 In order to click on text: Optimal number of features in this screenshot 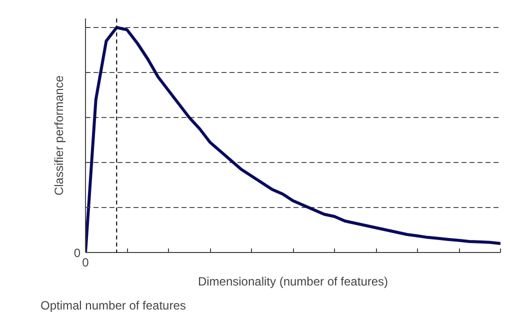, I will do `click(113, 305)`.